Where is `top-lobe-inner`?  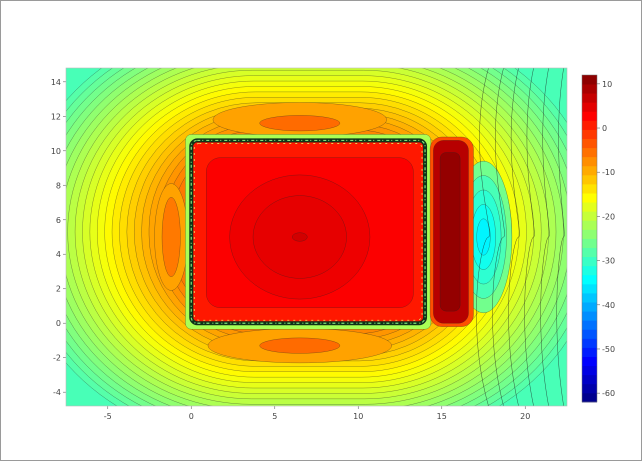
top-lobe-inner is located at coordinates (300, 123).